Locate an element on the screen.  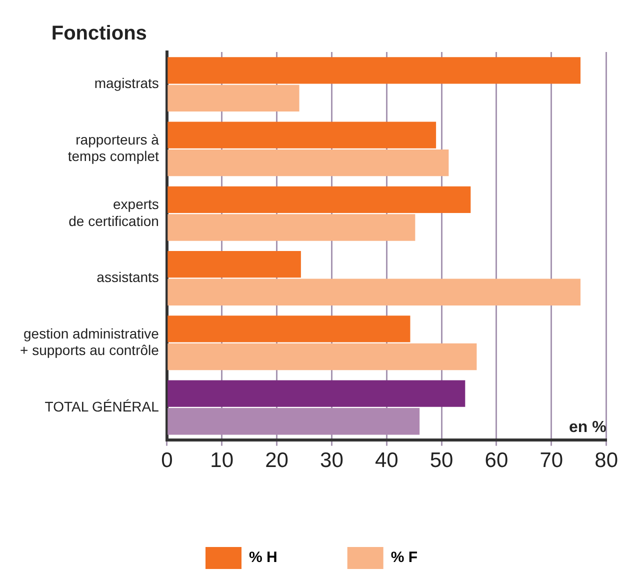
x-axis-title: en % is located at coordinates (587, 427).